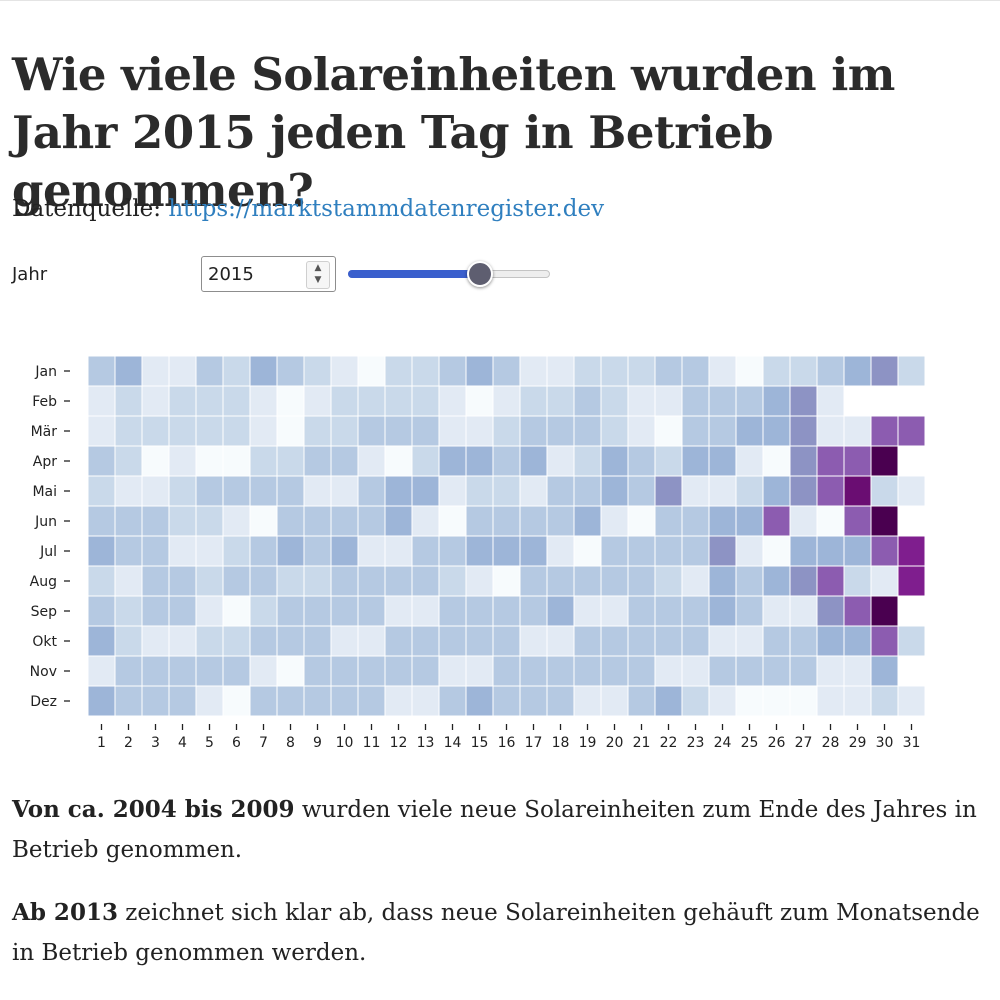 Image resolution: width=1000 pixels, height=1000 pixels. What do you see at coordinates (561, 743) in the screenshot?
I see `x-tick-label: 18` at bounding box center [561, 743].